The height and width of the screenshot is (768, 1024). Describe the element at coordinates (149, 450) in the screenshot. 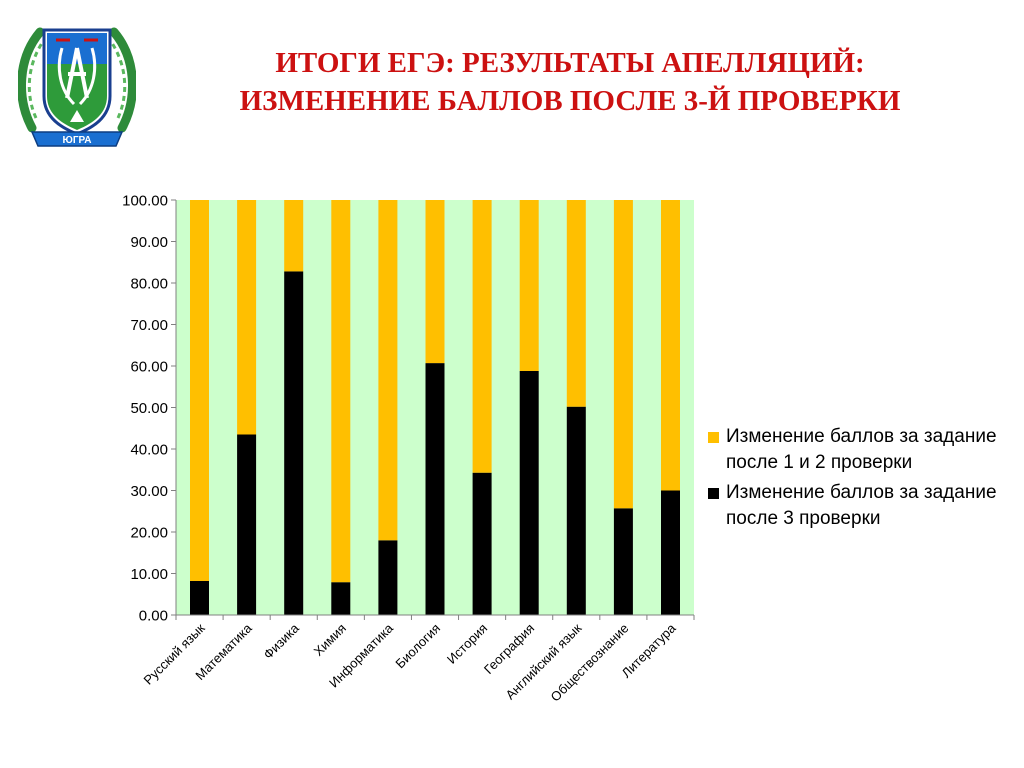

I see `y-tick-label: 40.00` at that location.